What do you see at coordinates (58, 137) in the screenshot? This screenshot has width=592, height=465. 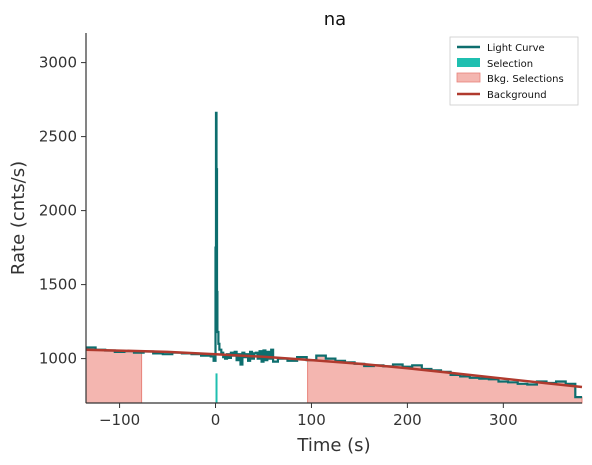 I see `y-tick-label: 2500` at bounding box center [58, 137].